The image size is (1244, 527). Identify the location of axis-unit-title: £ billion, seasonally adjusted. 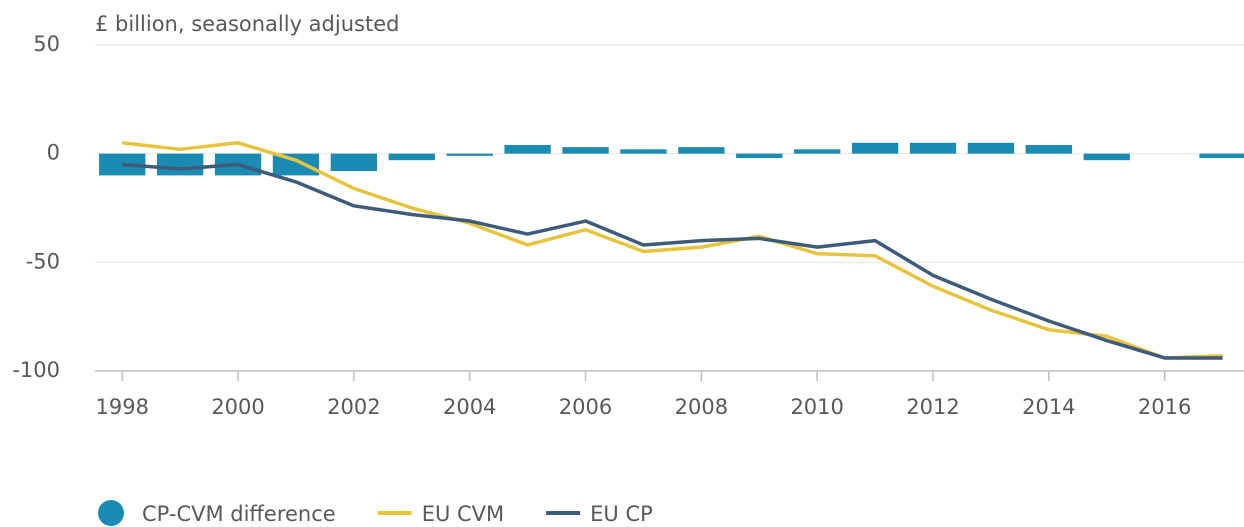
(247, 24).